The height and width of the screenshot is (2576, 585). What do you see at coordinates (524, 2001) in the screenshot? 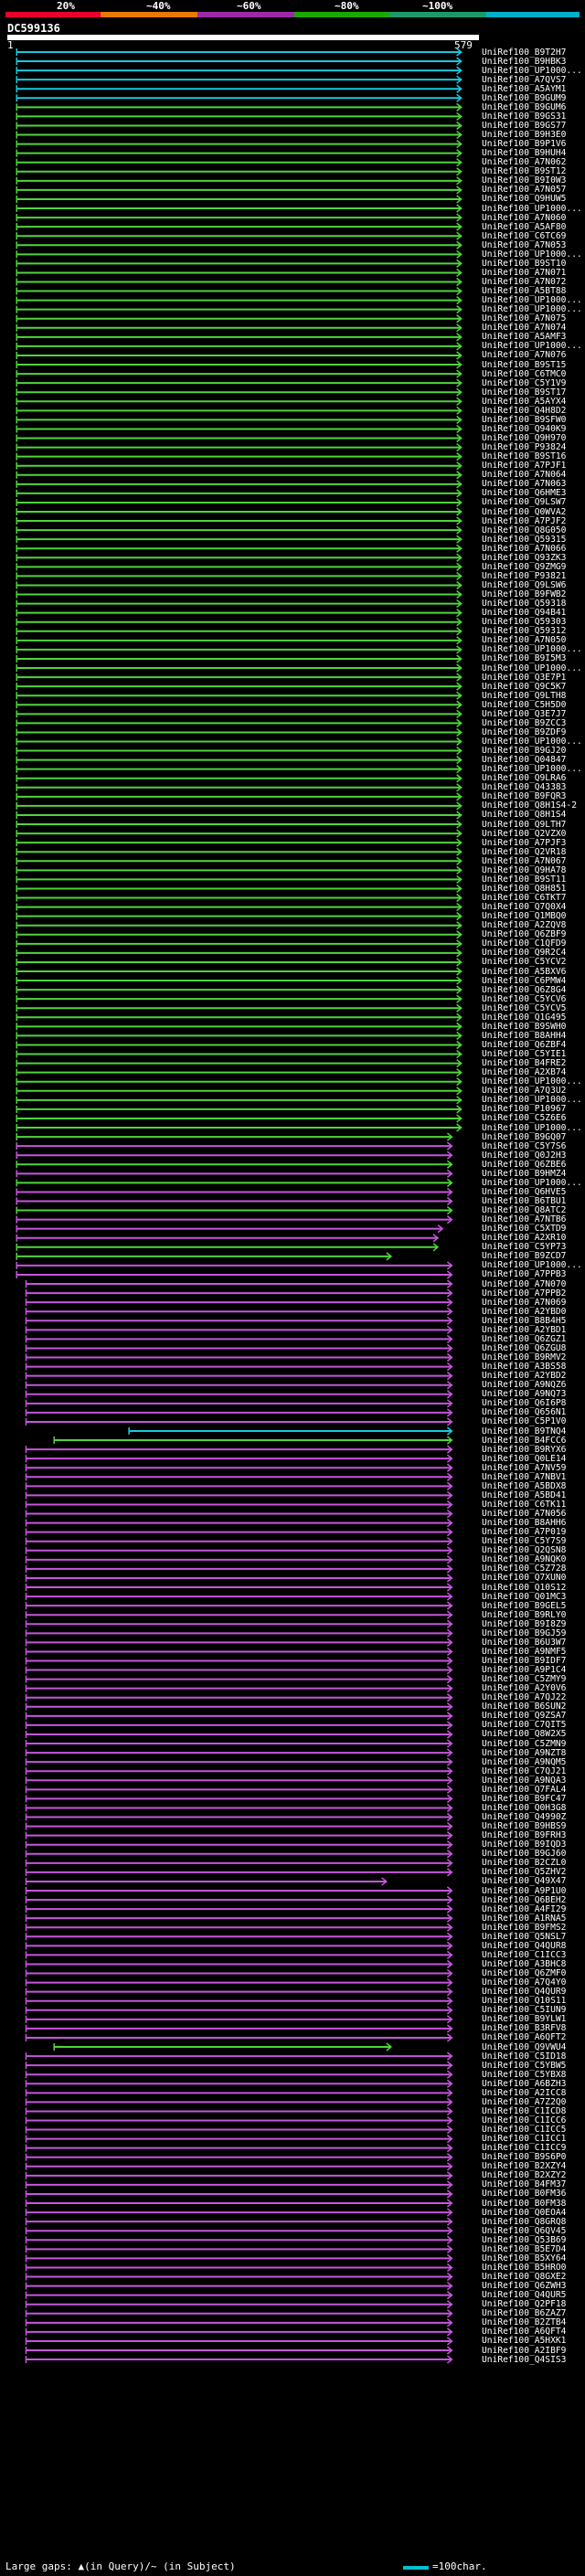
I see `hit-link: UniRef100_Q10S11` at bounding box center [524, 2001].